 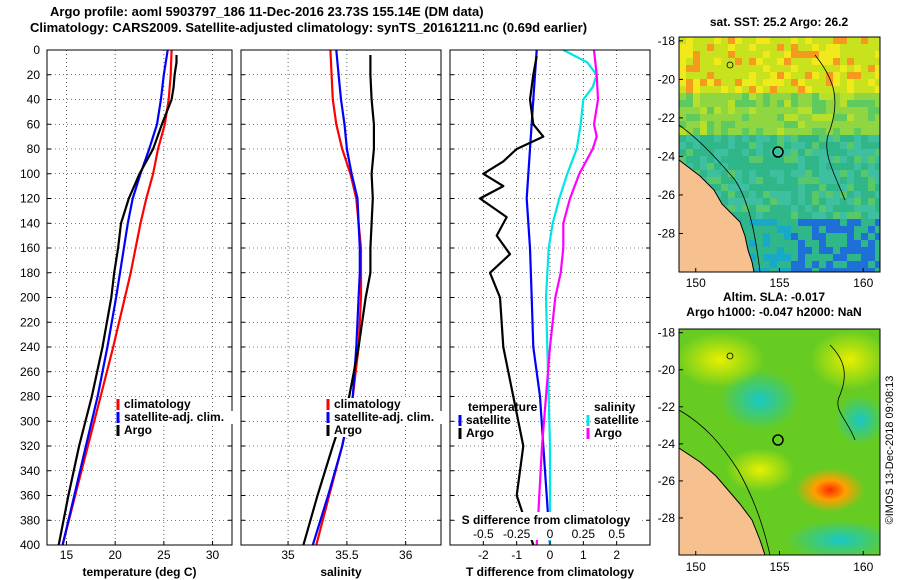 What do you see at coordinates (767, 449) in the screenshot?
I see `sla-isobath` at bounding box center [767, 449].